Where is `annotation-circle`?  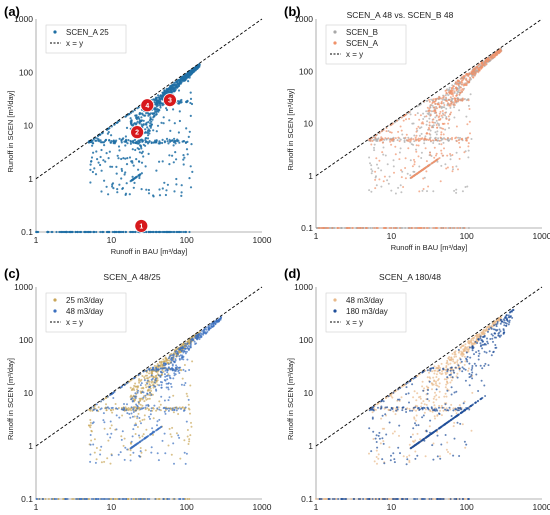 annotation-circle is located at coordinates (141, 226).